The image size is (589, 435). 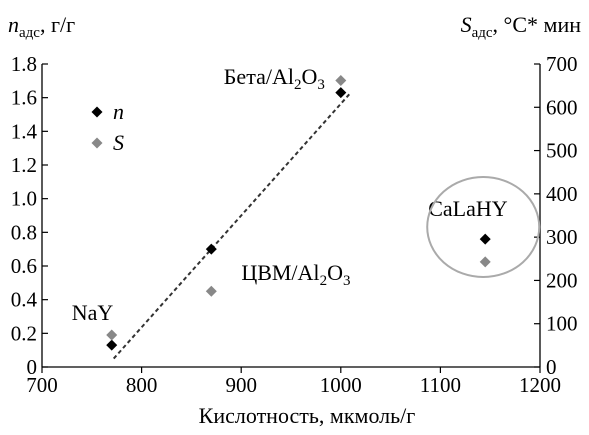 What do you see at coordinates (41, 26) in the screenshot?
I see `y-left-axis-title: nадс, г/г` at bounding box center [41, 26].